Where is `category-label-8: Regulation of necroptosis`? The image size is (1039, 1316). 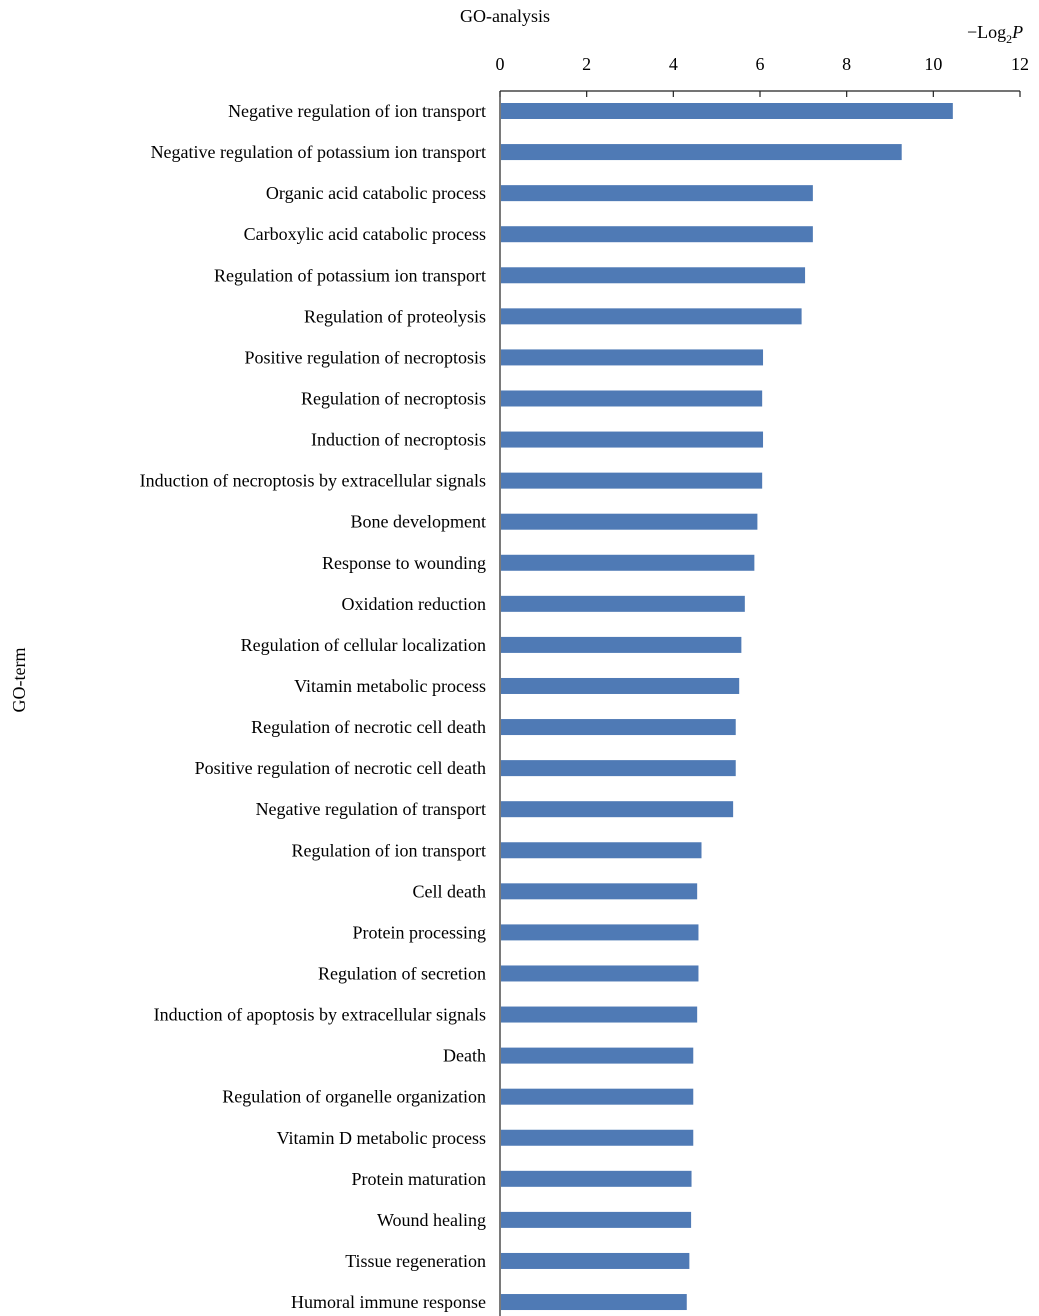
category-label-8: Regulation of necroptosis is located at coordinates (393, 398).